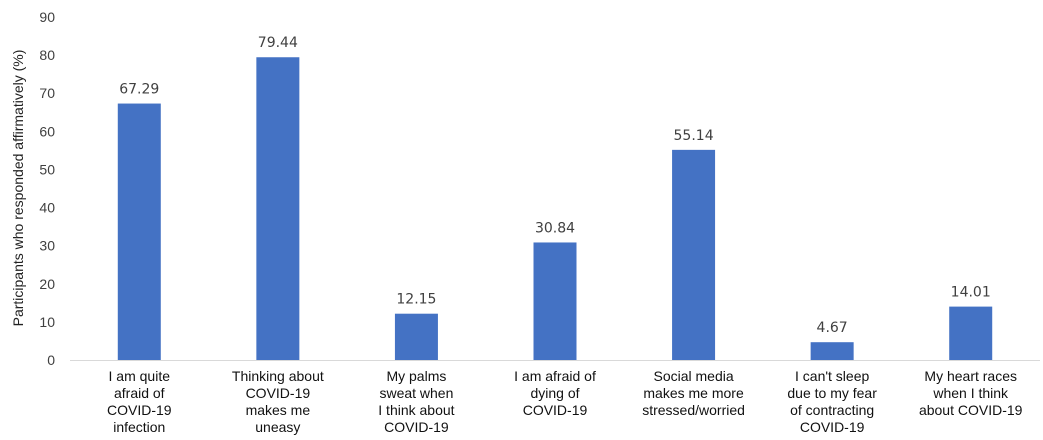 This screenshot has width=1043, height=440. Describe the element at coordinates (278, 376) in the screenshot. I see `category-label-line: Thinking about` at that location.